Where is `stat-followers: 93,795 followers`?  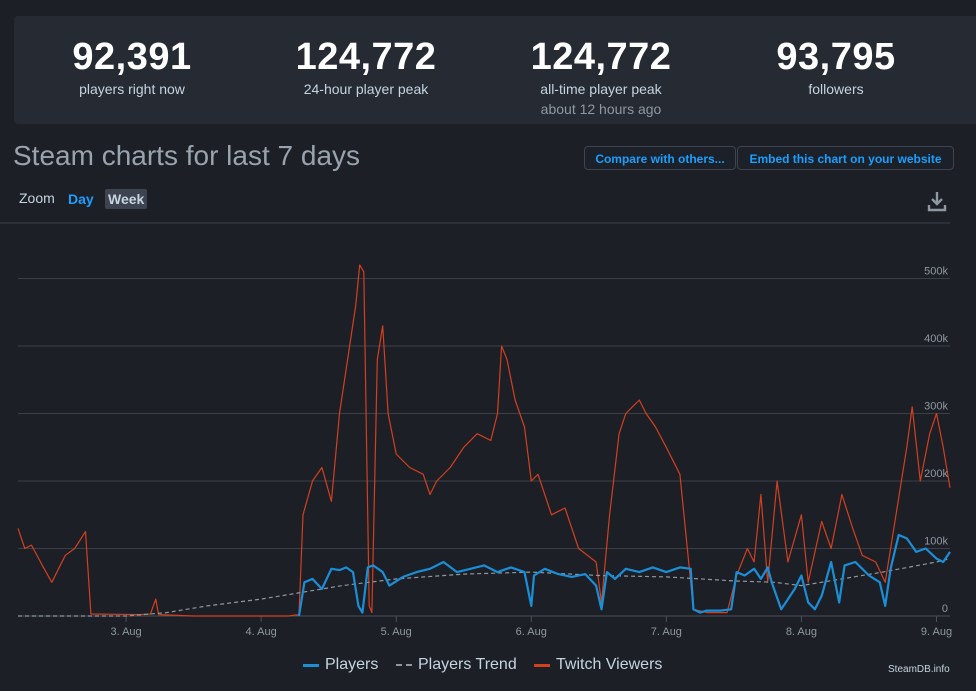 stat-followers: 93,795 followers is located at coordinates (836, 66).